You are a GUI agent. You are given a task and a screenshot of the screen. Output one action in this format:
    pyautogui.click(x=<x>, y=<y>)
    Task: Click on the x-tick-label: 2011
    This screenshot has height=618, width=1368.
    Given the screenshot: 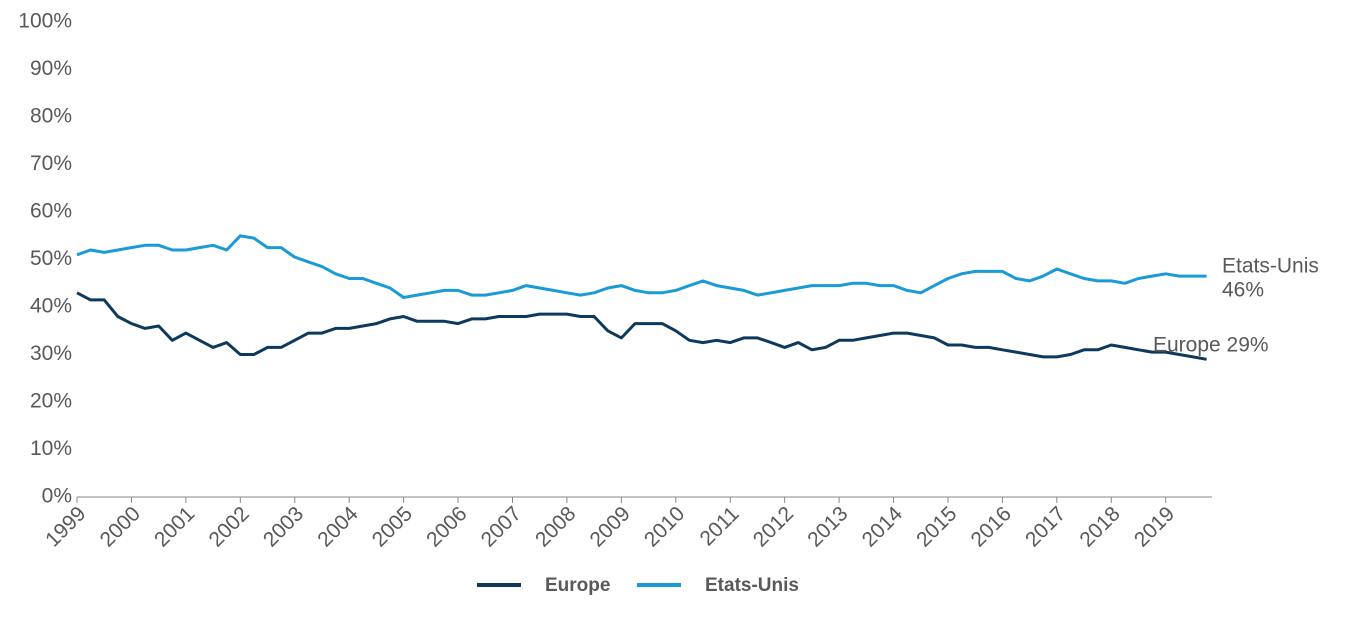 What is the action you would take?
    pyautogui.click(x=719, y=526)
    